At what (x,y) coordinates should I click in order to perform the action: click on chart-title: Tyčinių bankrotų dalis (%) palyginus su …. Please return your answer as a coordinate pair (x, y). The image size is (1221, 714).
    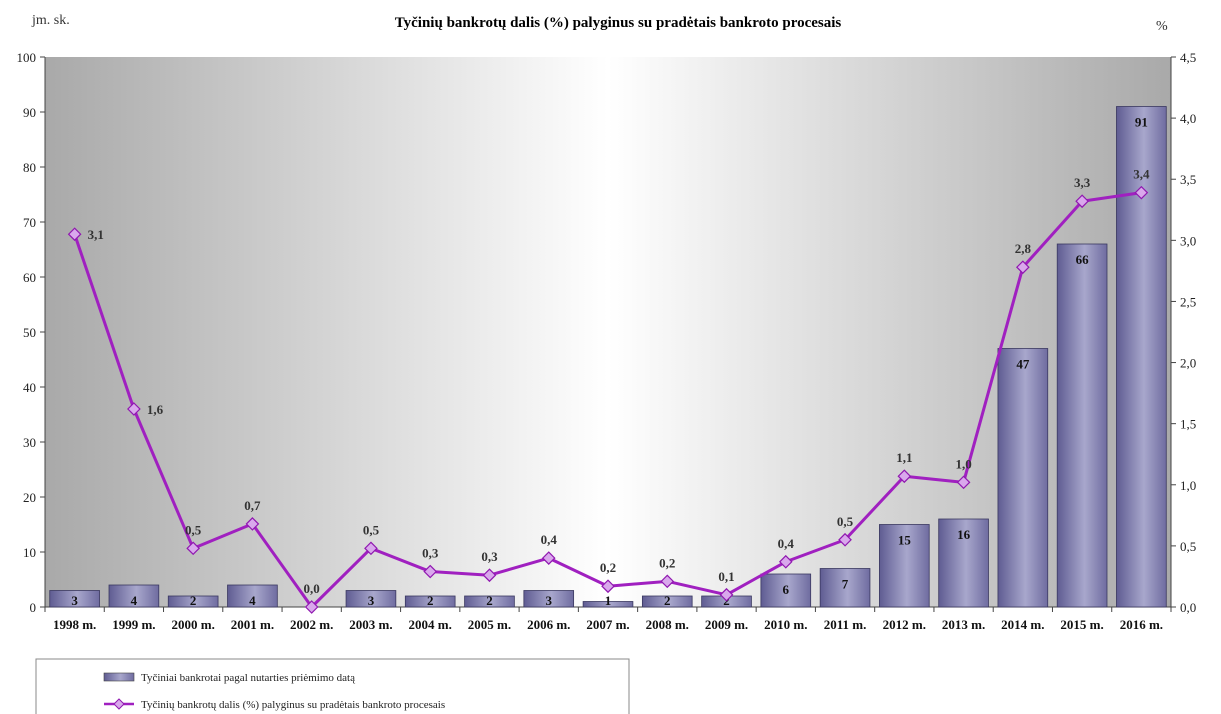
    Looking at the image, I should click on (618, 23).